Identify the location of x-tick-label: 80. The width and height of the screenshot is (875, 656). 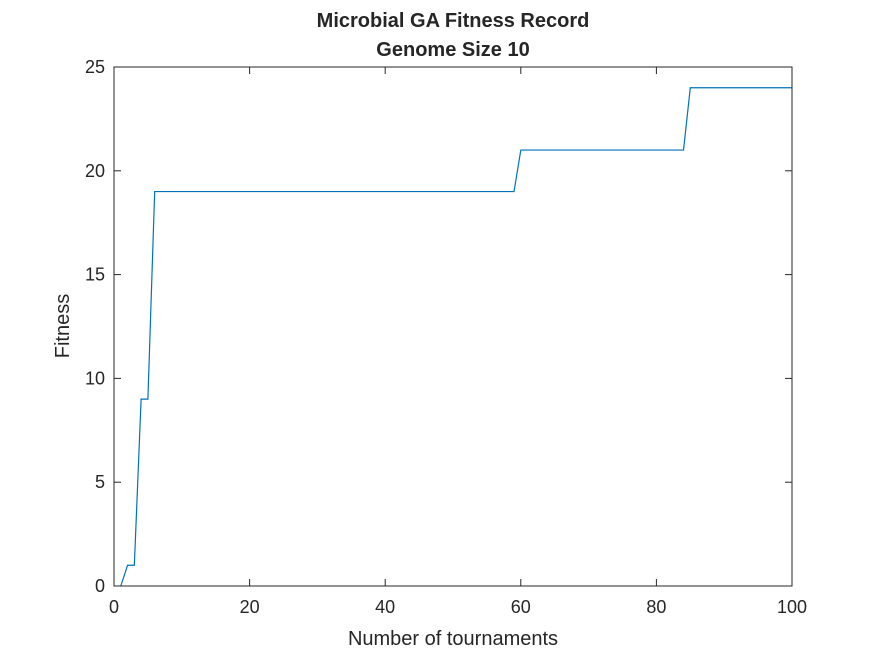
(656, 607).